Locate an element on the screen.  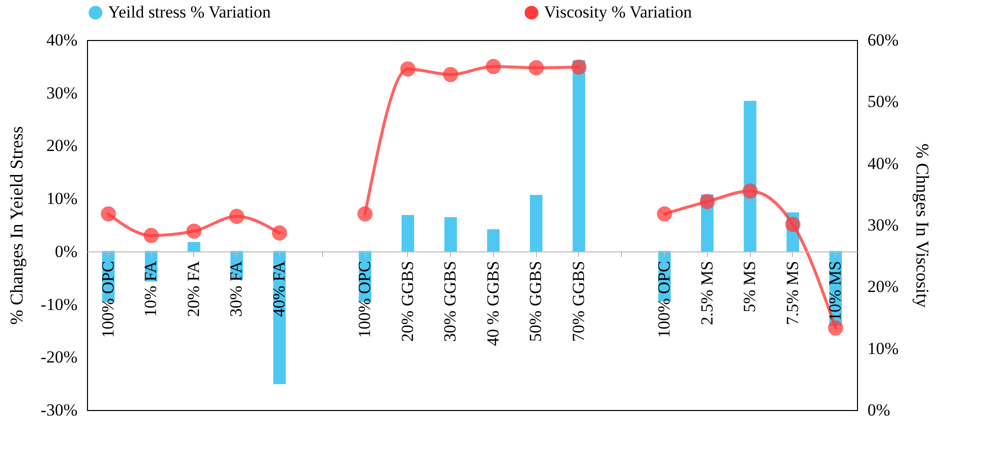
y-tick-label: -30% is located at coordinates (59, 410).